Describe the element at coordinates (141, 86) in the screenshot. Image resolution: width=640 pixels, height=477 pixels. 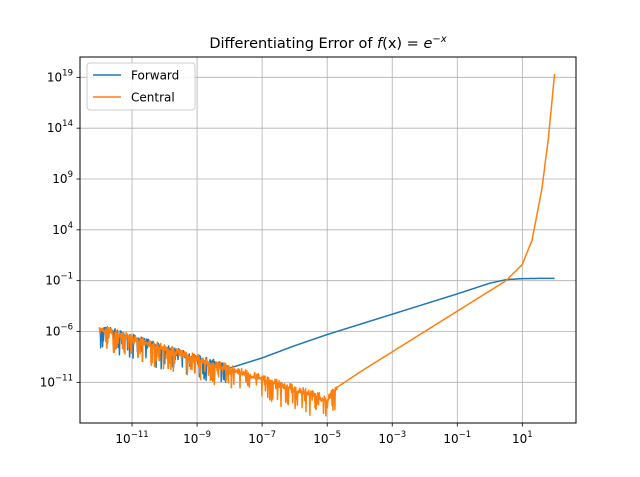
I see `legend: Forward Central` at that location.